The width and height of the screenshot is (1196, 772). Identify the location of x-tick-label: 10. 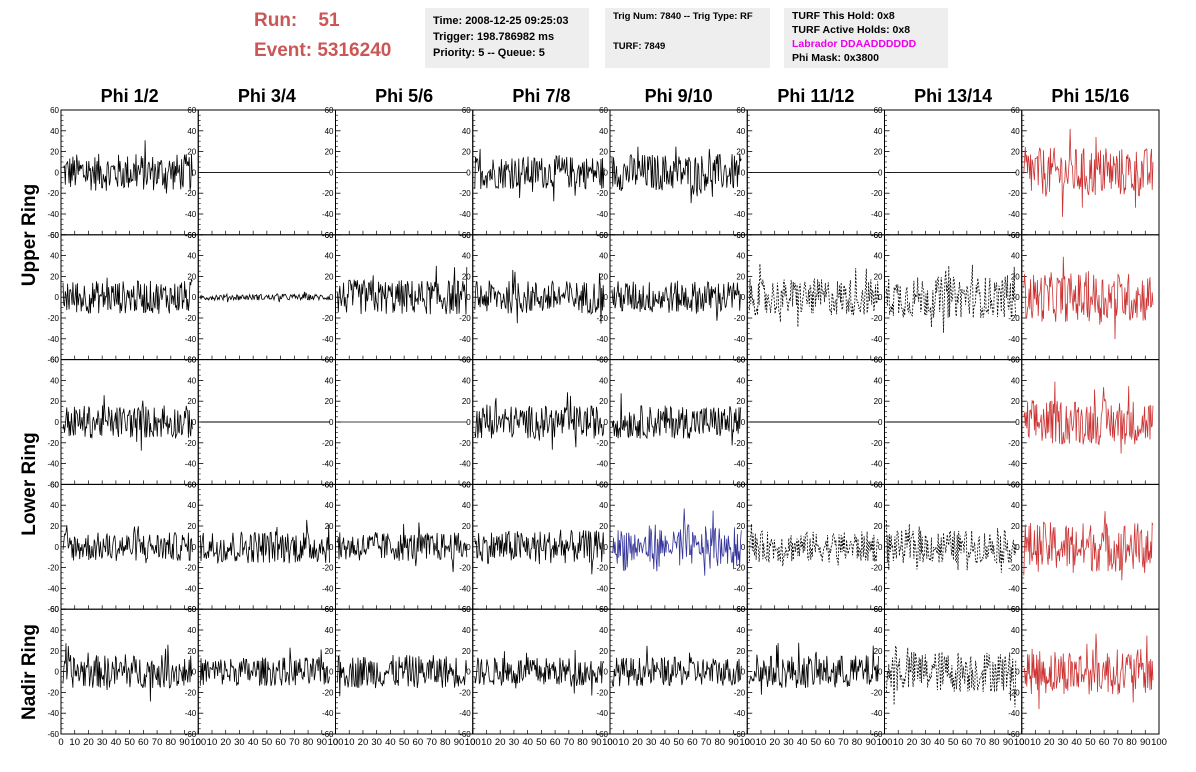
(486, 742).